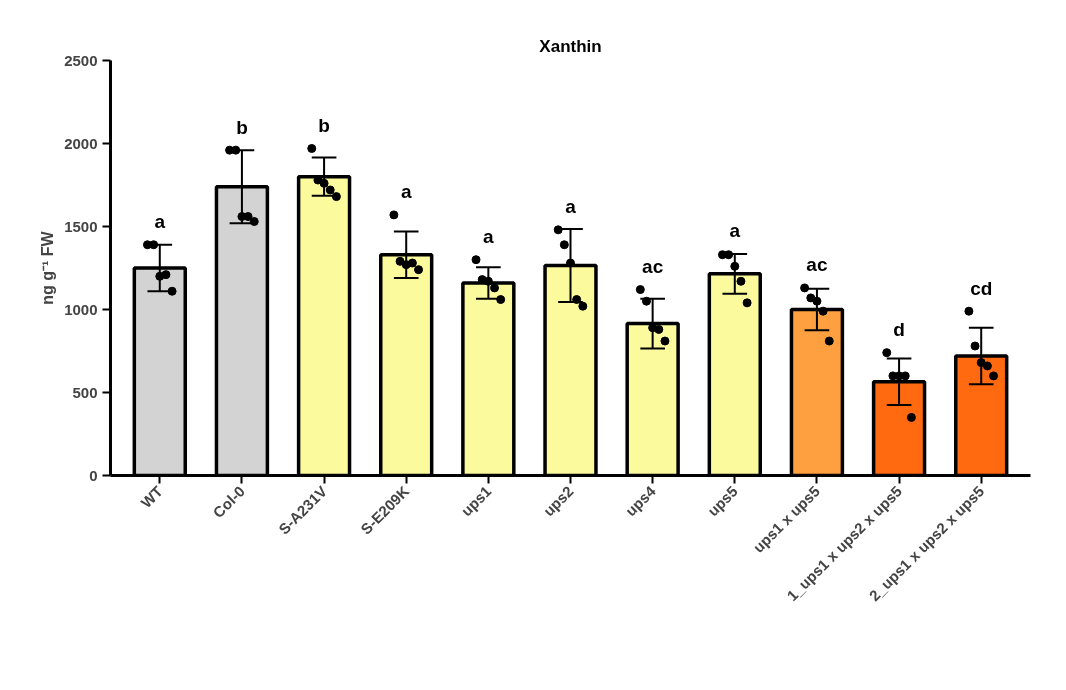 The height and width of the screenshot is (690, 1066). I want to click on x-tick-label: WT, so click(151, 496).